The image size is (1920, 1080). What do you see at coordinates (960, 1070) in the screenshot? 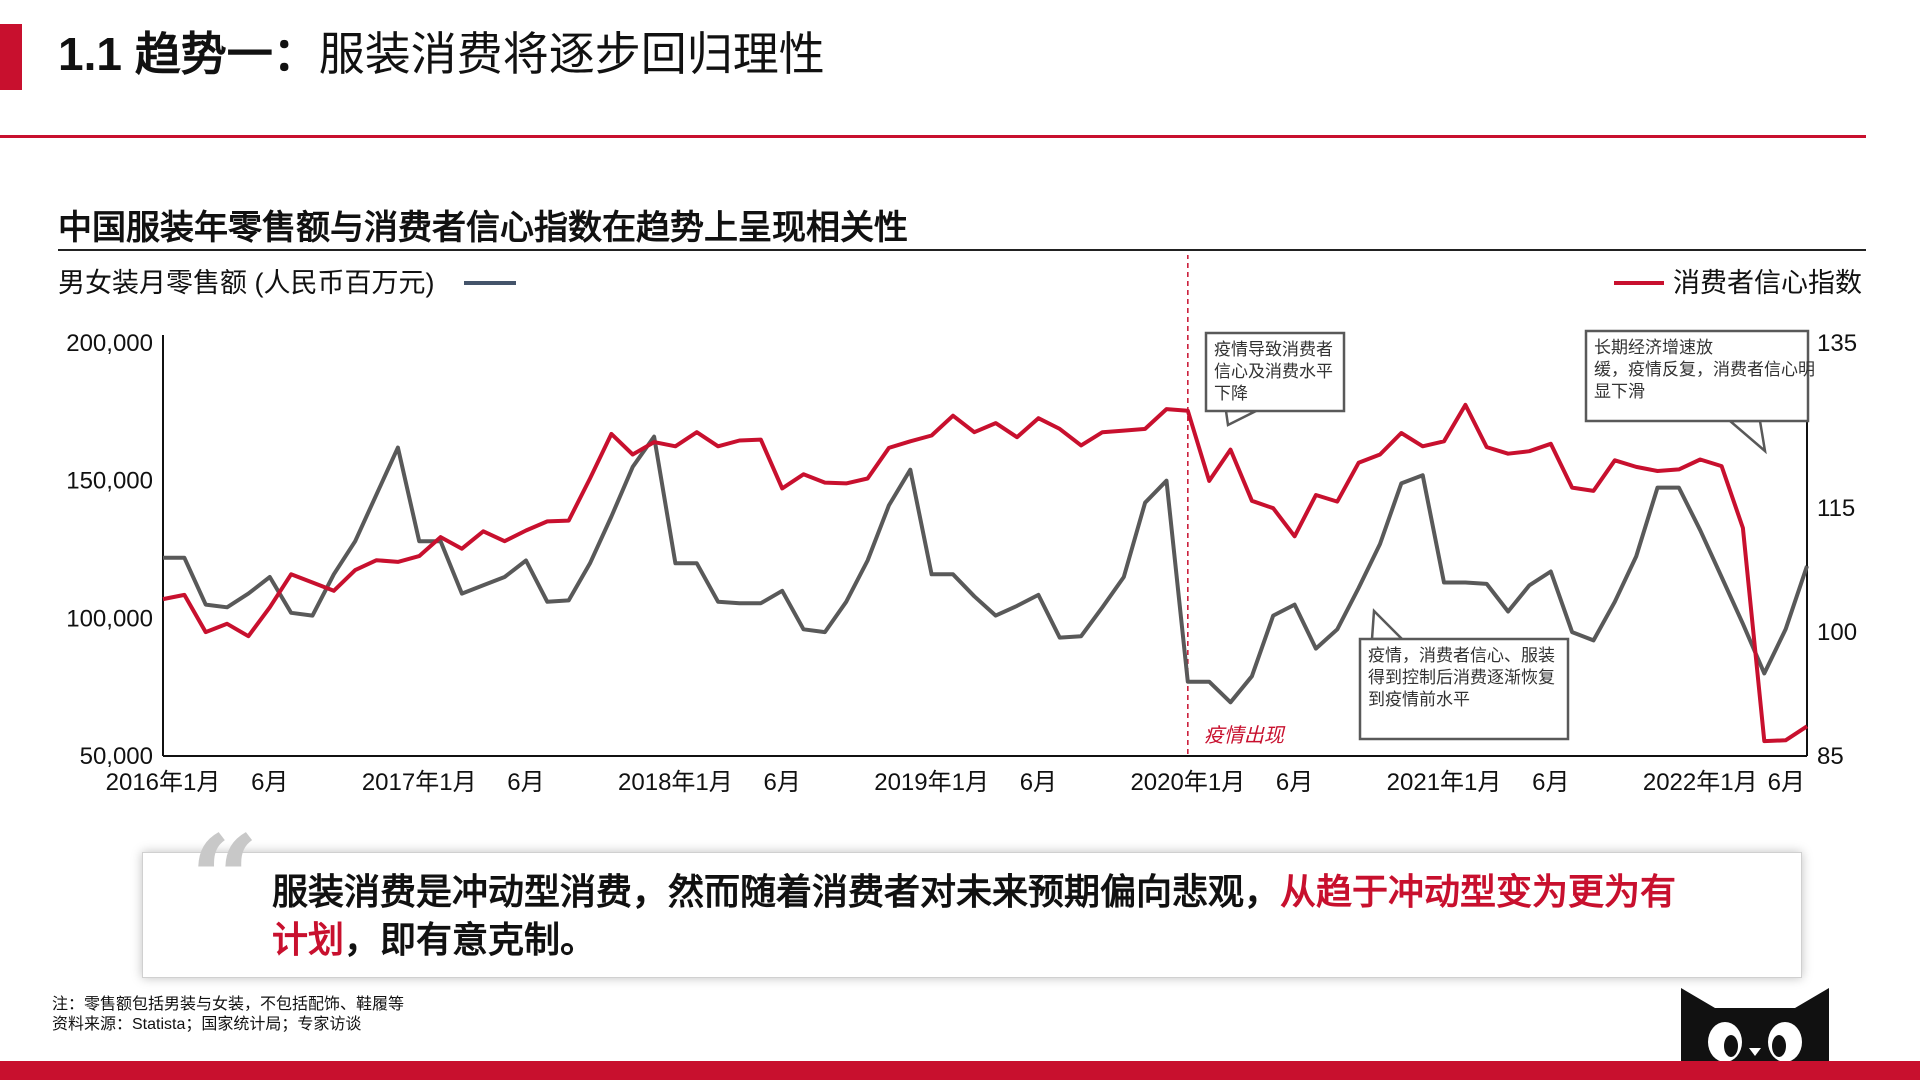
I see `bottom-accent-bar` at bounding box center [960, 1070].